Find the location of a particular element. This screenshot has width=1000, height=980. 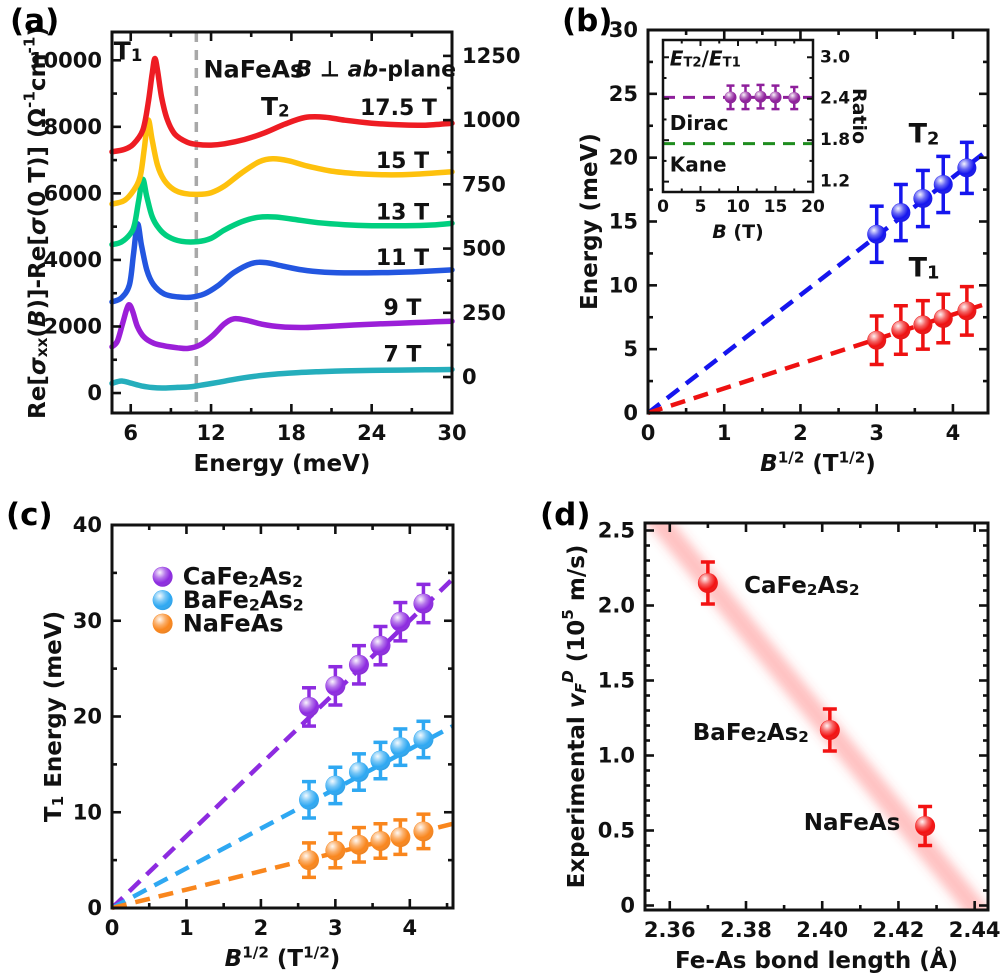

svg-text: 1.5 is located at coordinates (616, 681).